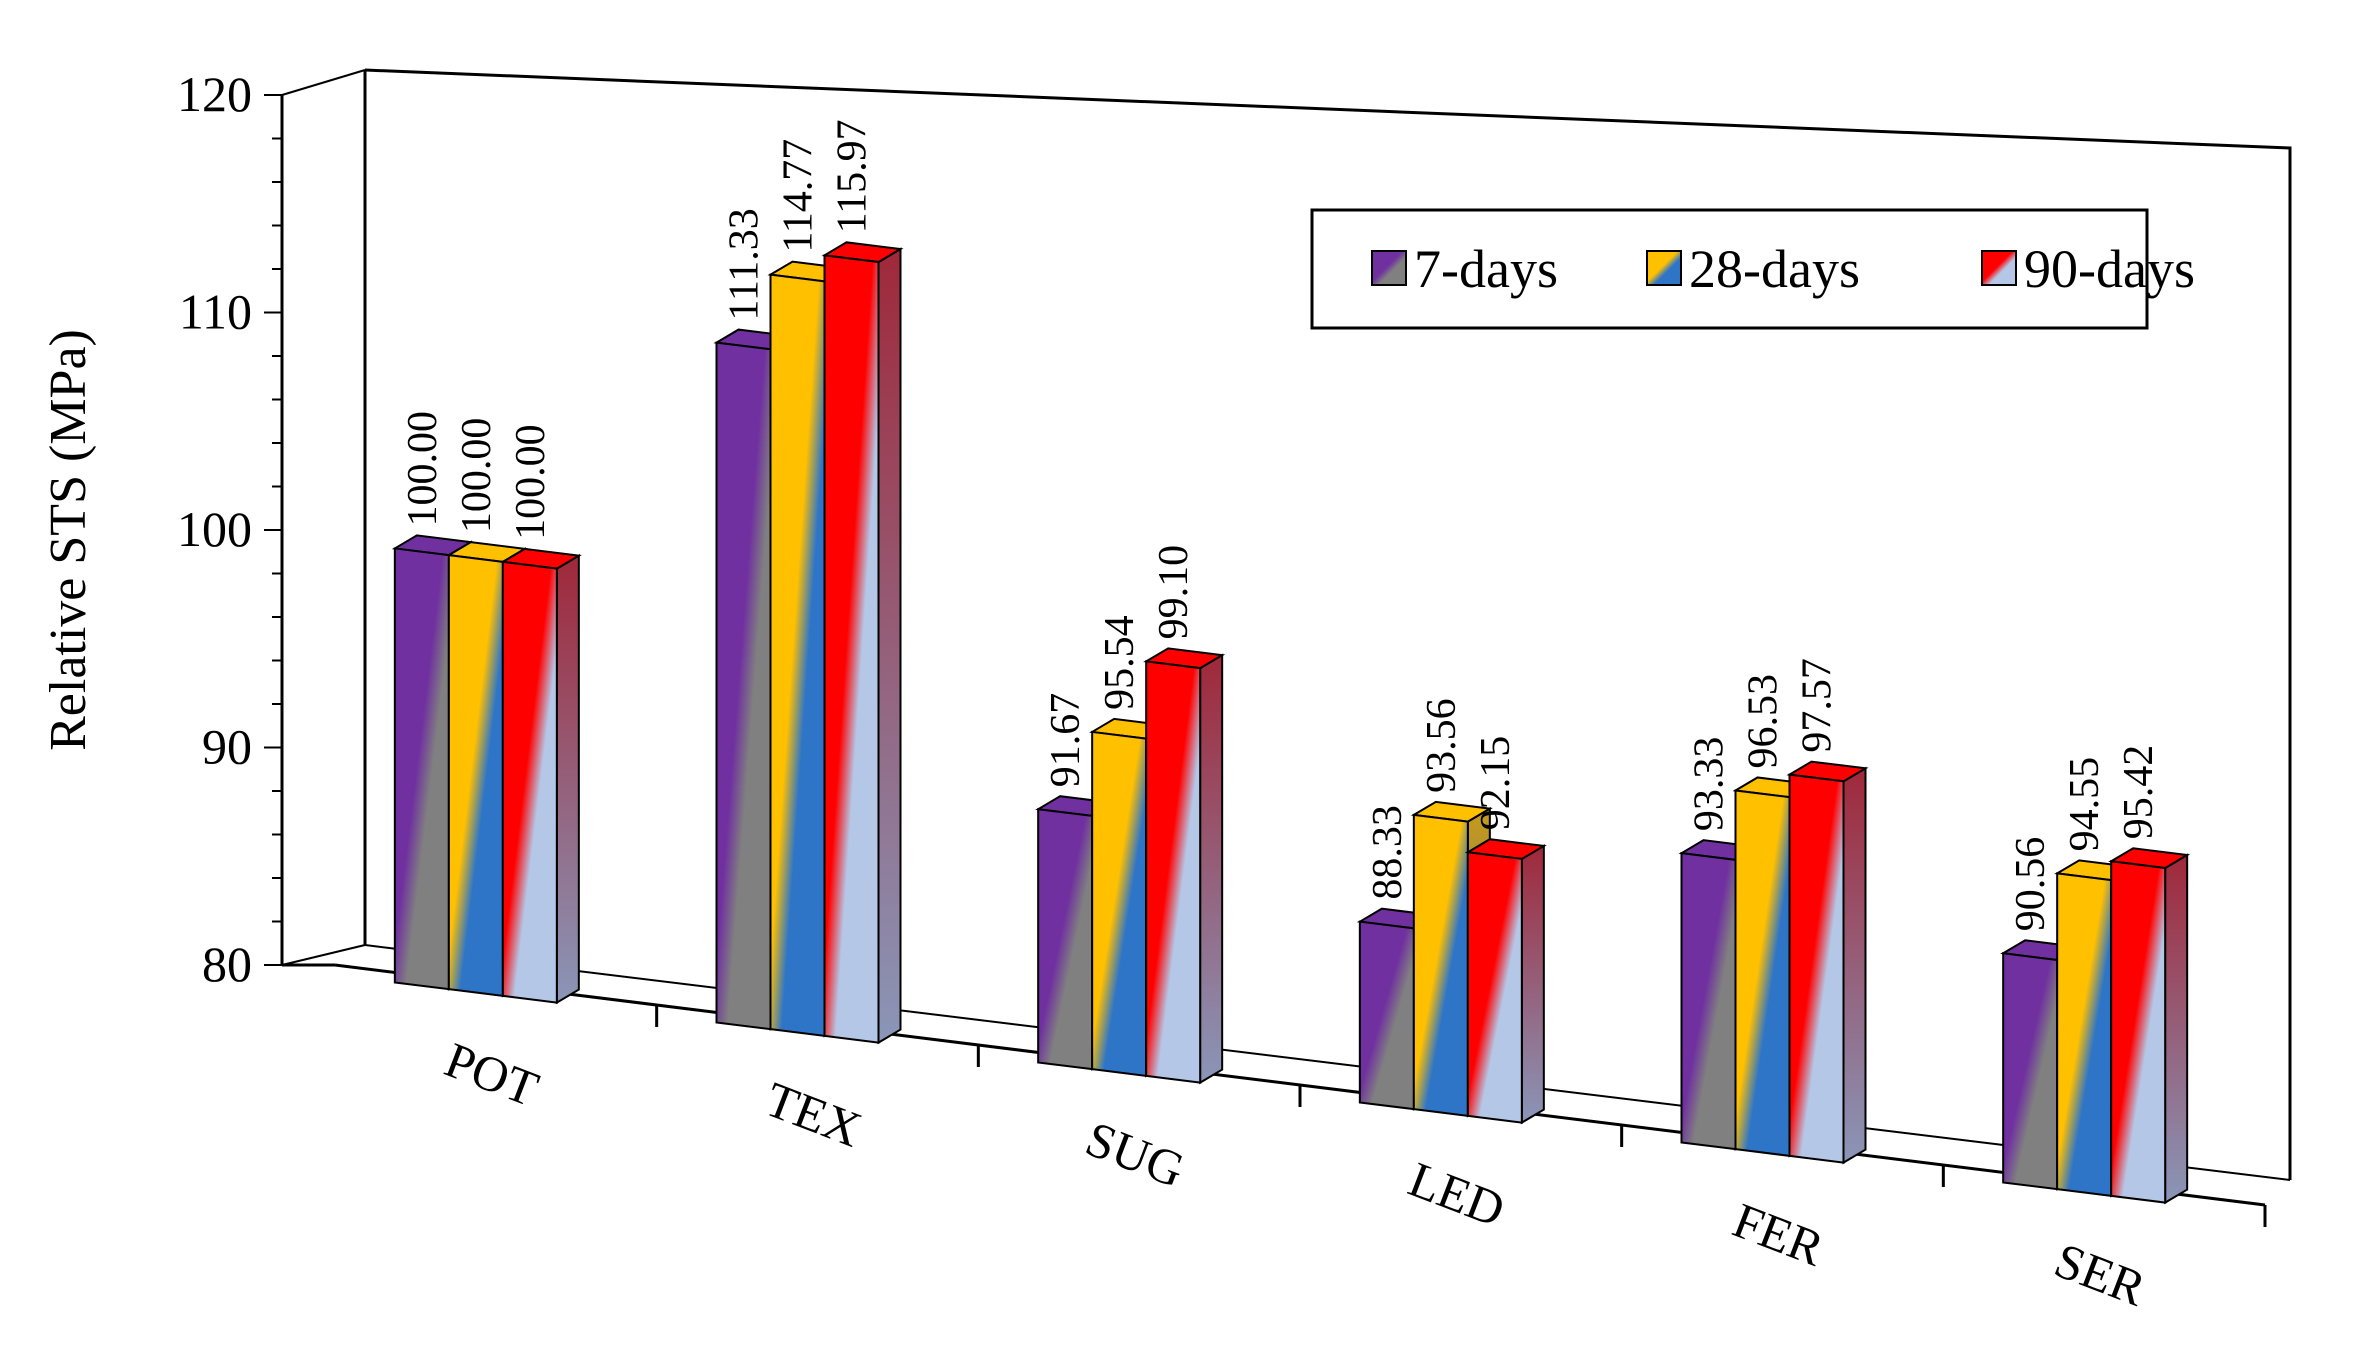 The width and height of the screenshot is (2376, 1367). Describe the element at coordinates (1388, 852) in the screenshot. I see `bar-data-label: 88.33` at that location.